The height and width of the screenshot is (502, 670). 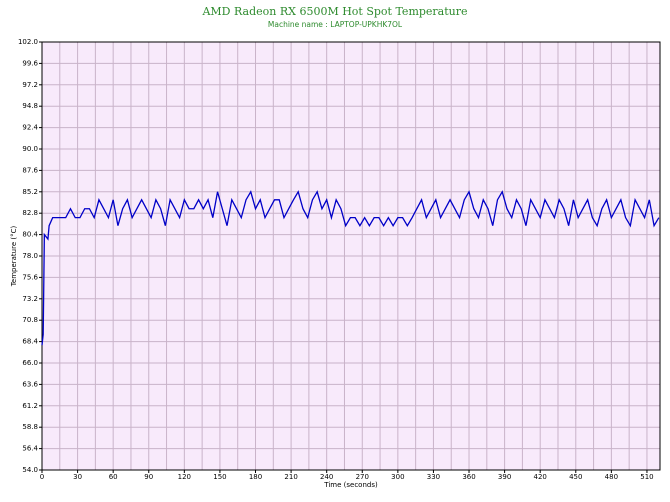 What do you see at coordinates (611, 477) in the screenshot?
I see `x-tick-label: 480` at bounding box center [611, 477].